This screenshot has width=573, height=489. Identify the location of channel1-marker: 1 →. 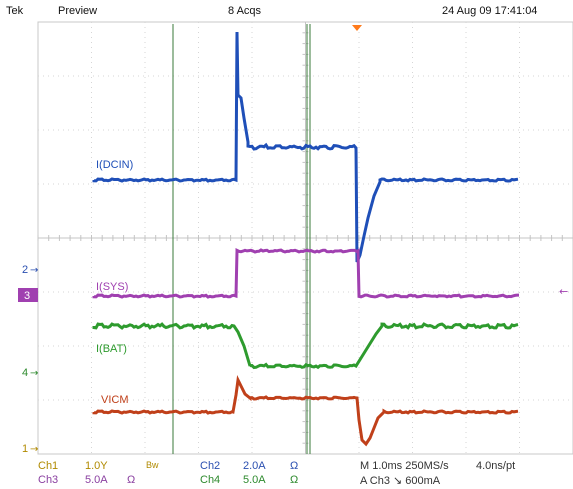
(30, 449).